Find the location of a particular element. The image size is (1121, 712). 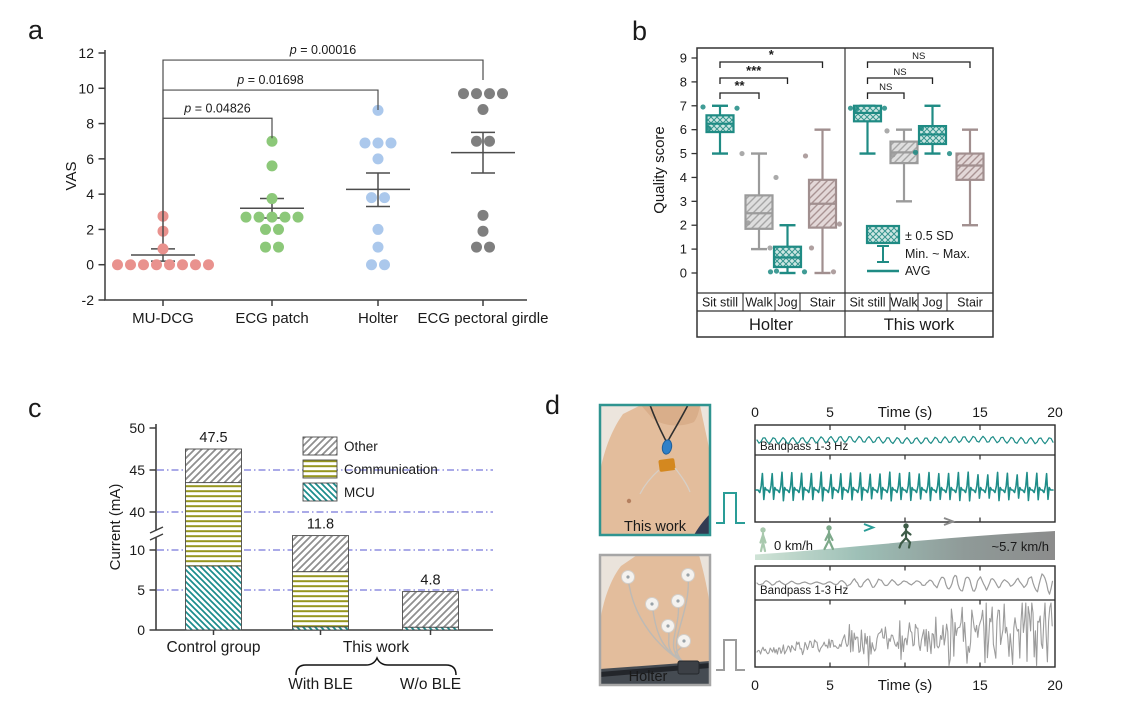

box is located at coordinates (970, 166).